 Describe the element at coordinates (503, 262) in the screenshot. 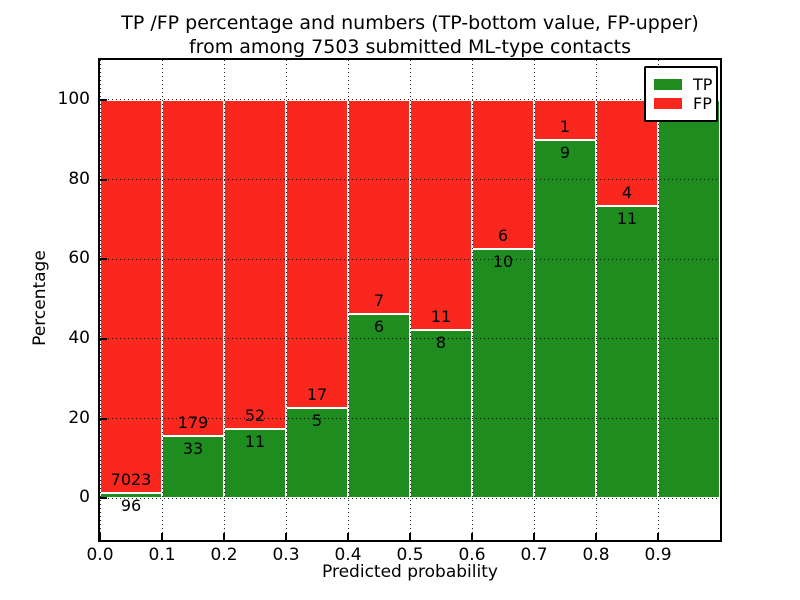

I see `bar-tp-count-label: 10` at that location.